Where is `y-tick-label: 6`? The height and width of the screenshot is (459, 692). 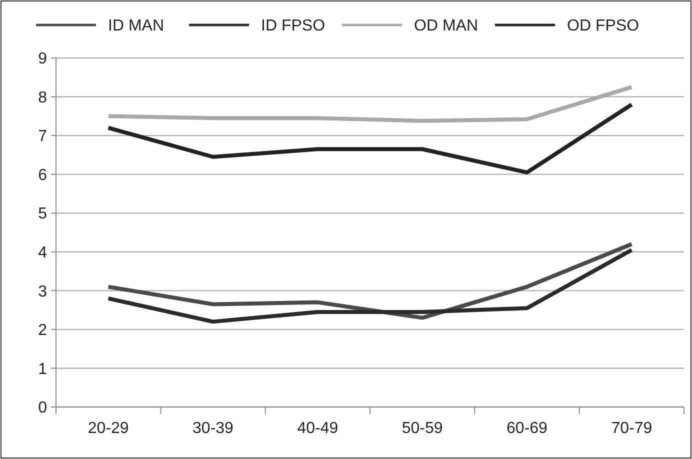
y-tick-label: 6 is located at coordinates (43, 175).